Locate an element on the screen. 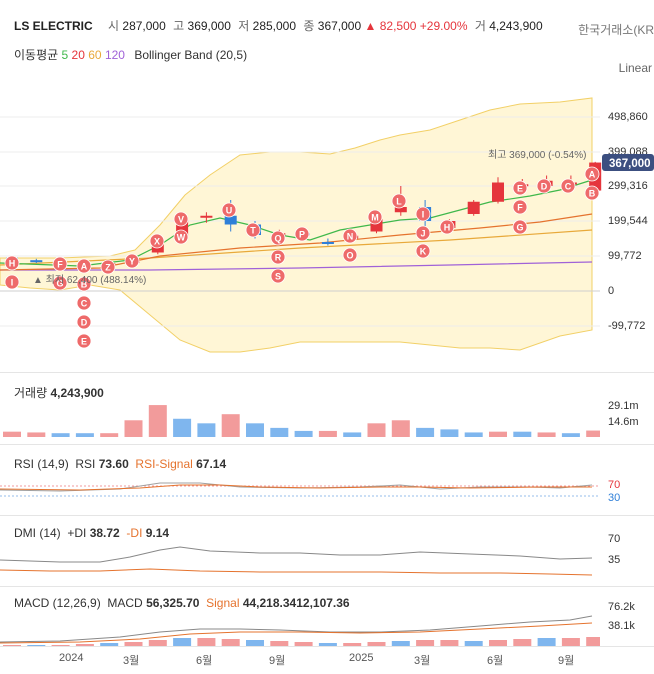  dmi-chart is located at coordinates (300, 560).